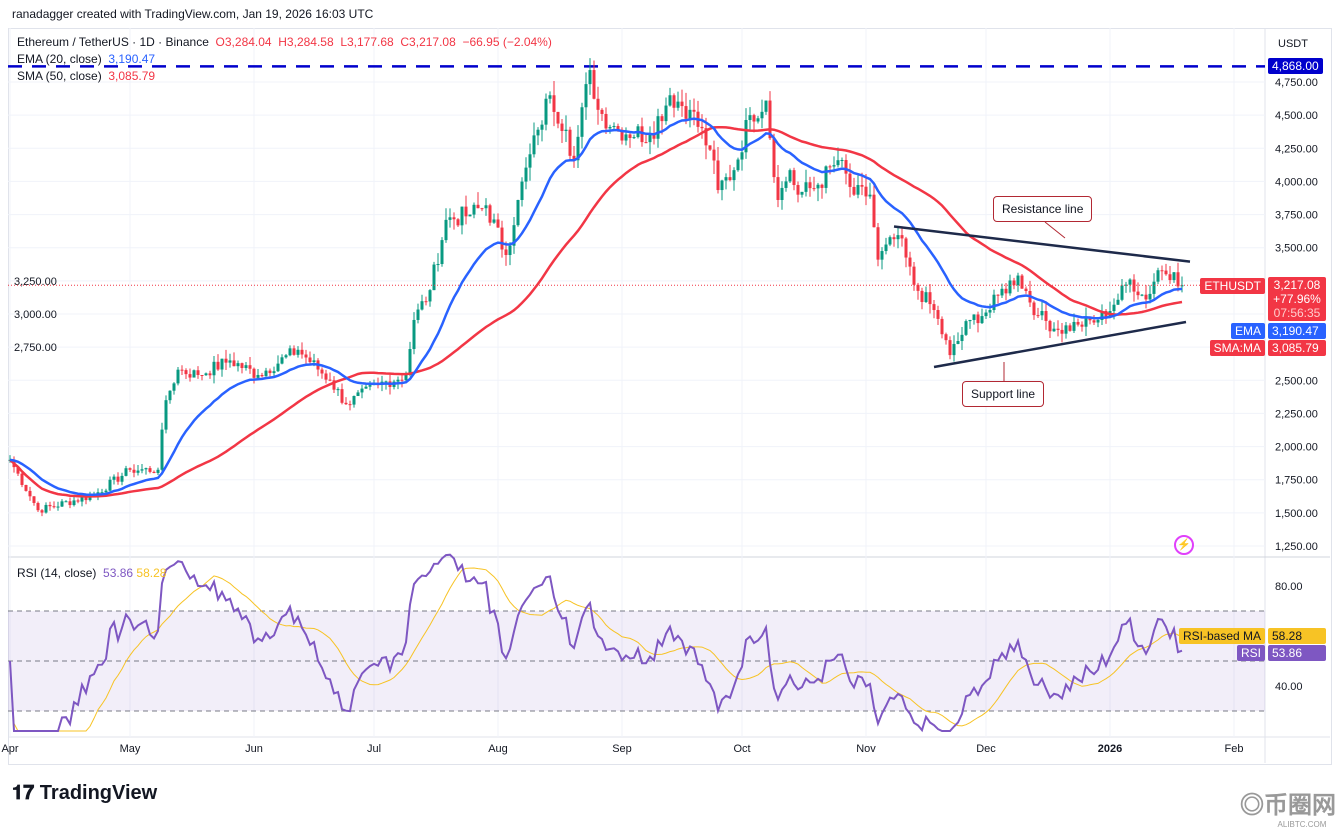  Describe the element at coordinates (507, 42) in the screenshot. I see `change-value: −66.95 (−2.04%)` at that location.